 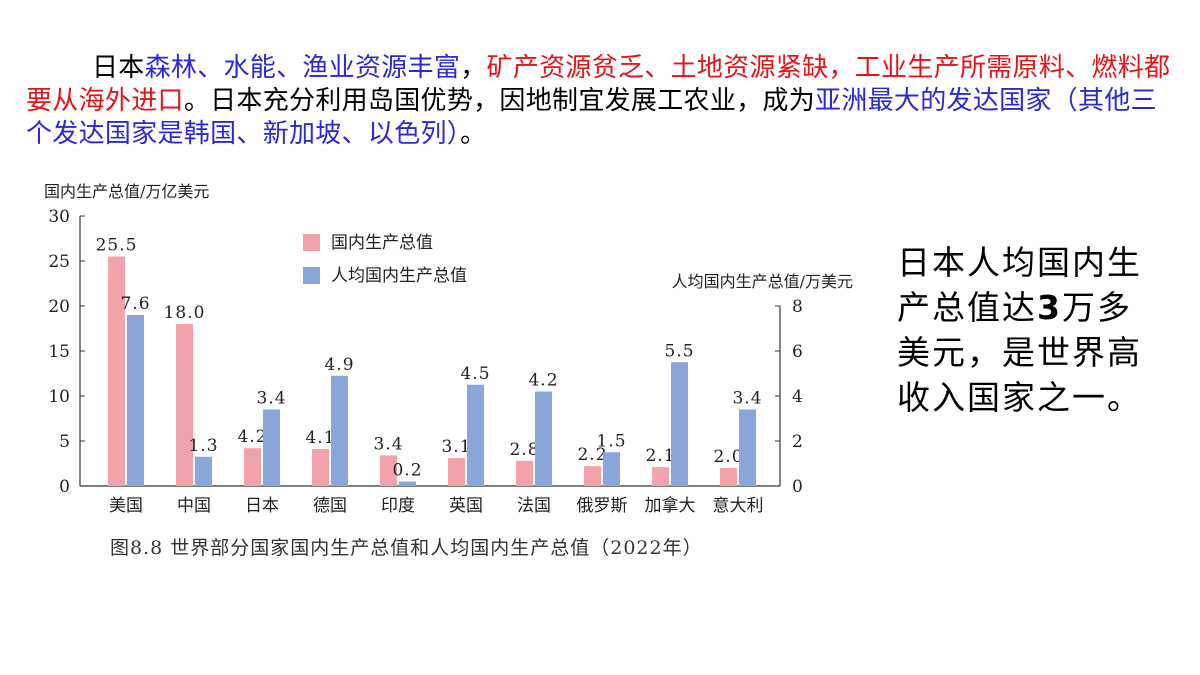 I want to click on data-label-gdp-per-capita: 4.2, so click(x=543, y=381).